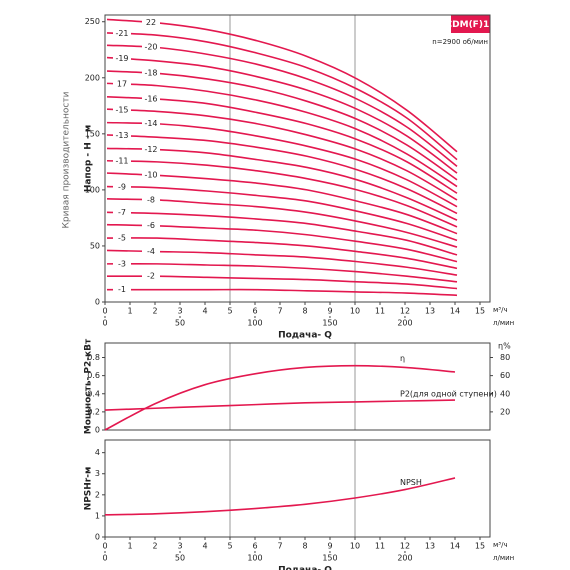 The width and height of the screenshot is (570, 570). Describe the element at coordinates (93, 357) in the screenshot. I see `y-tick-label: 0.8` at that location.